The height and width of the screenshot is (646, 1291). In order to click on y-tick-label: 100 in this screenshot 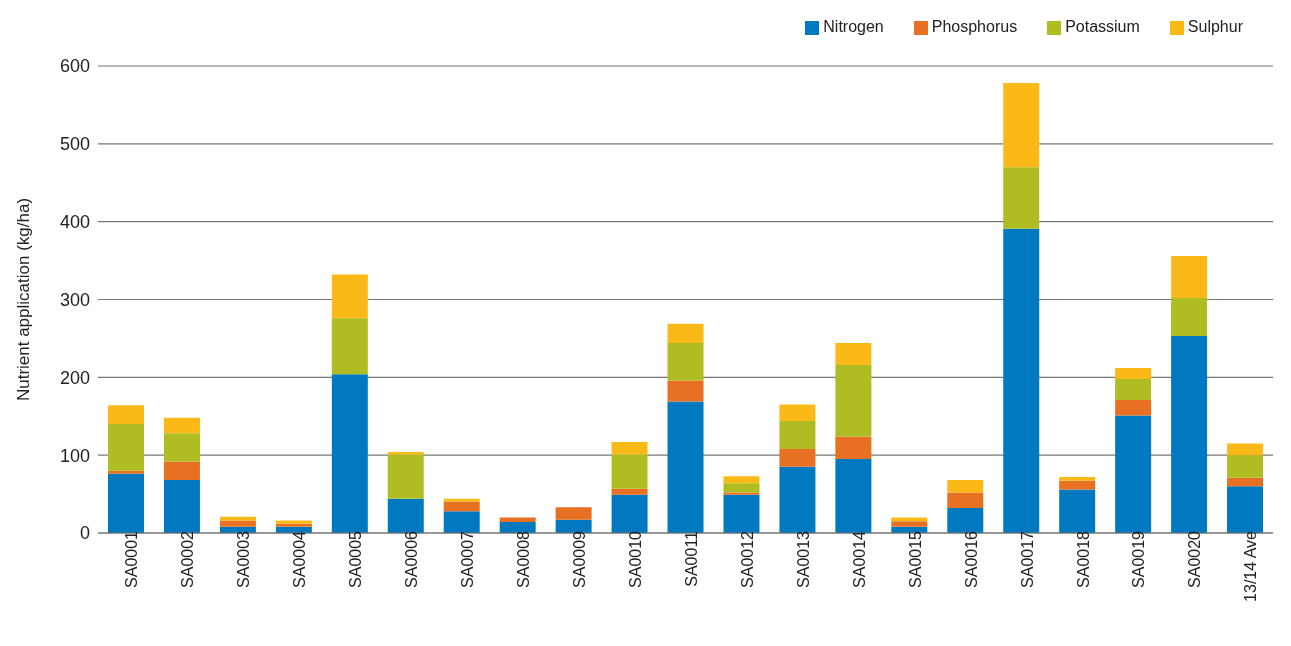, I will do `click(74, 455)`.